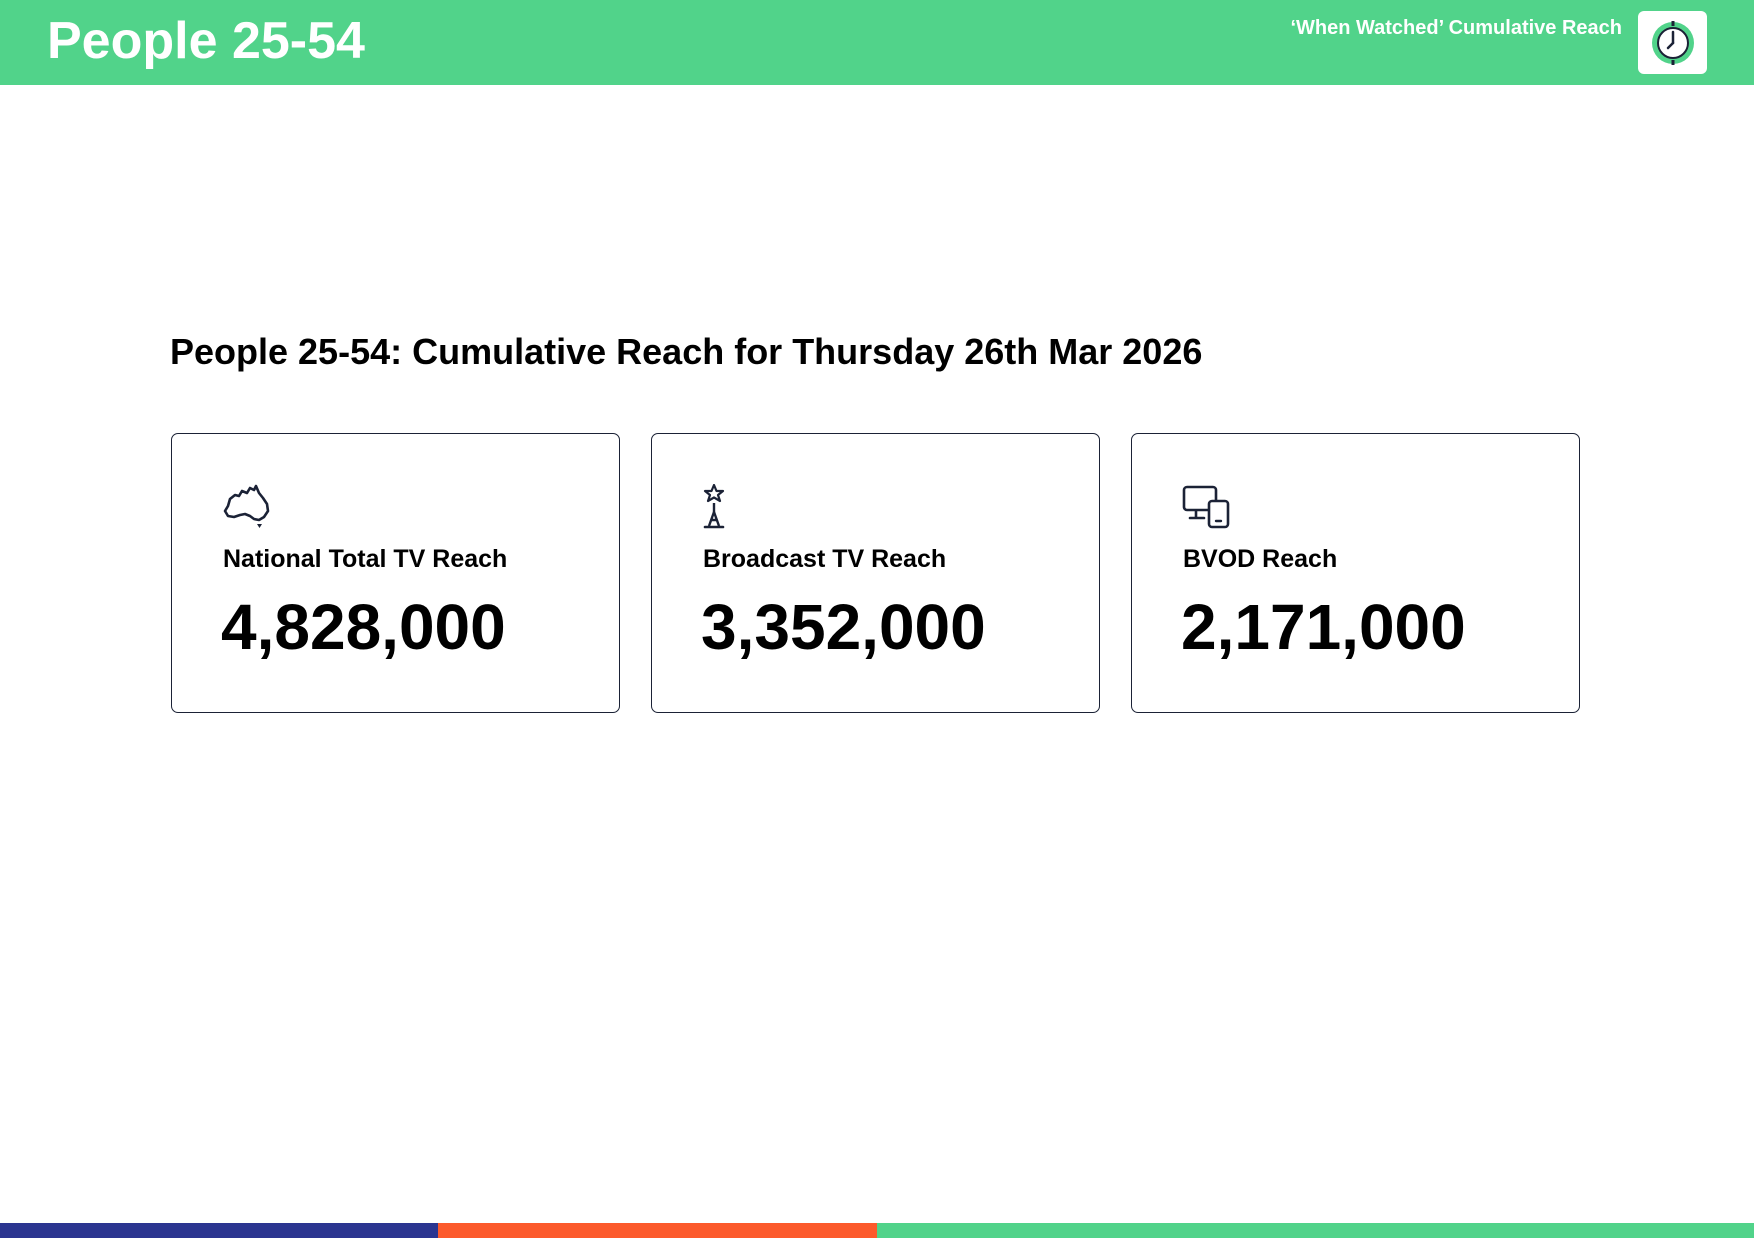 This screenshot has height=1241, width=1754. Describe the element at coordinates (365, 559) in the screenshot. I see `card-label: National Total TV Reach` at that location.